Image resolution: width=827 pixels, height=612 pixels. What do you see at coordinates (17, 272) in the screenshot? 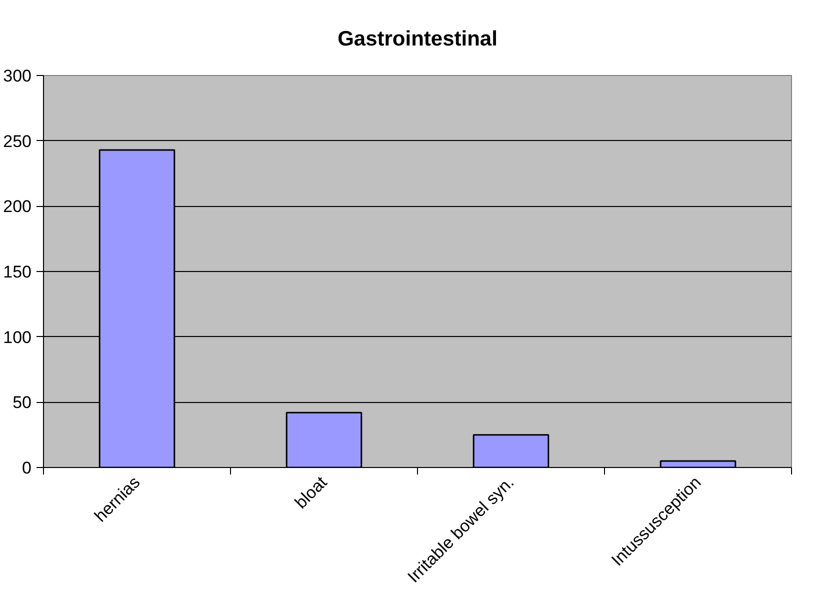
I see `y-tick-label: 150` at bounding box center [17, 272].